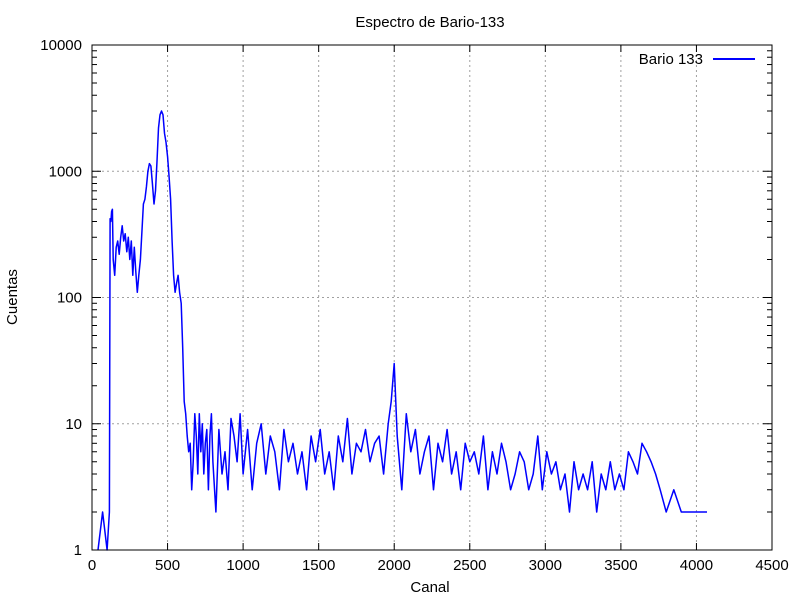 Image resolution: width=800 pixels, height=600 pixels. I want to click on y-axis-label: Cuentas, so click(12, 297).